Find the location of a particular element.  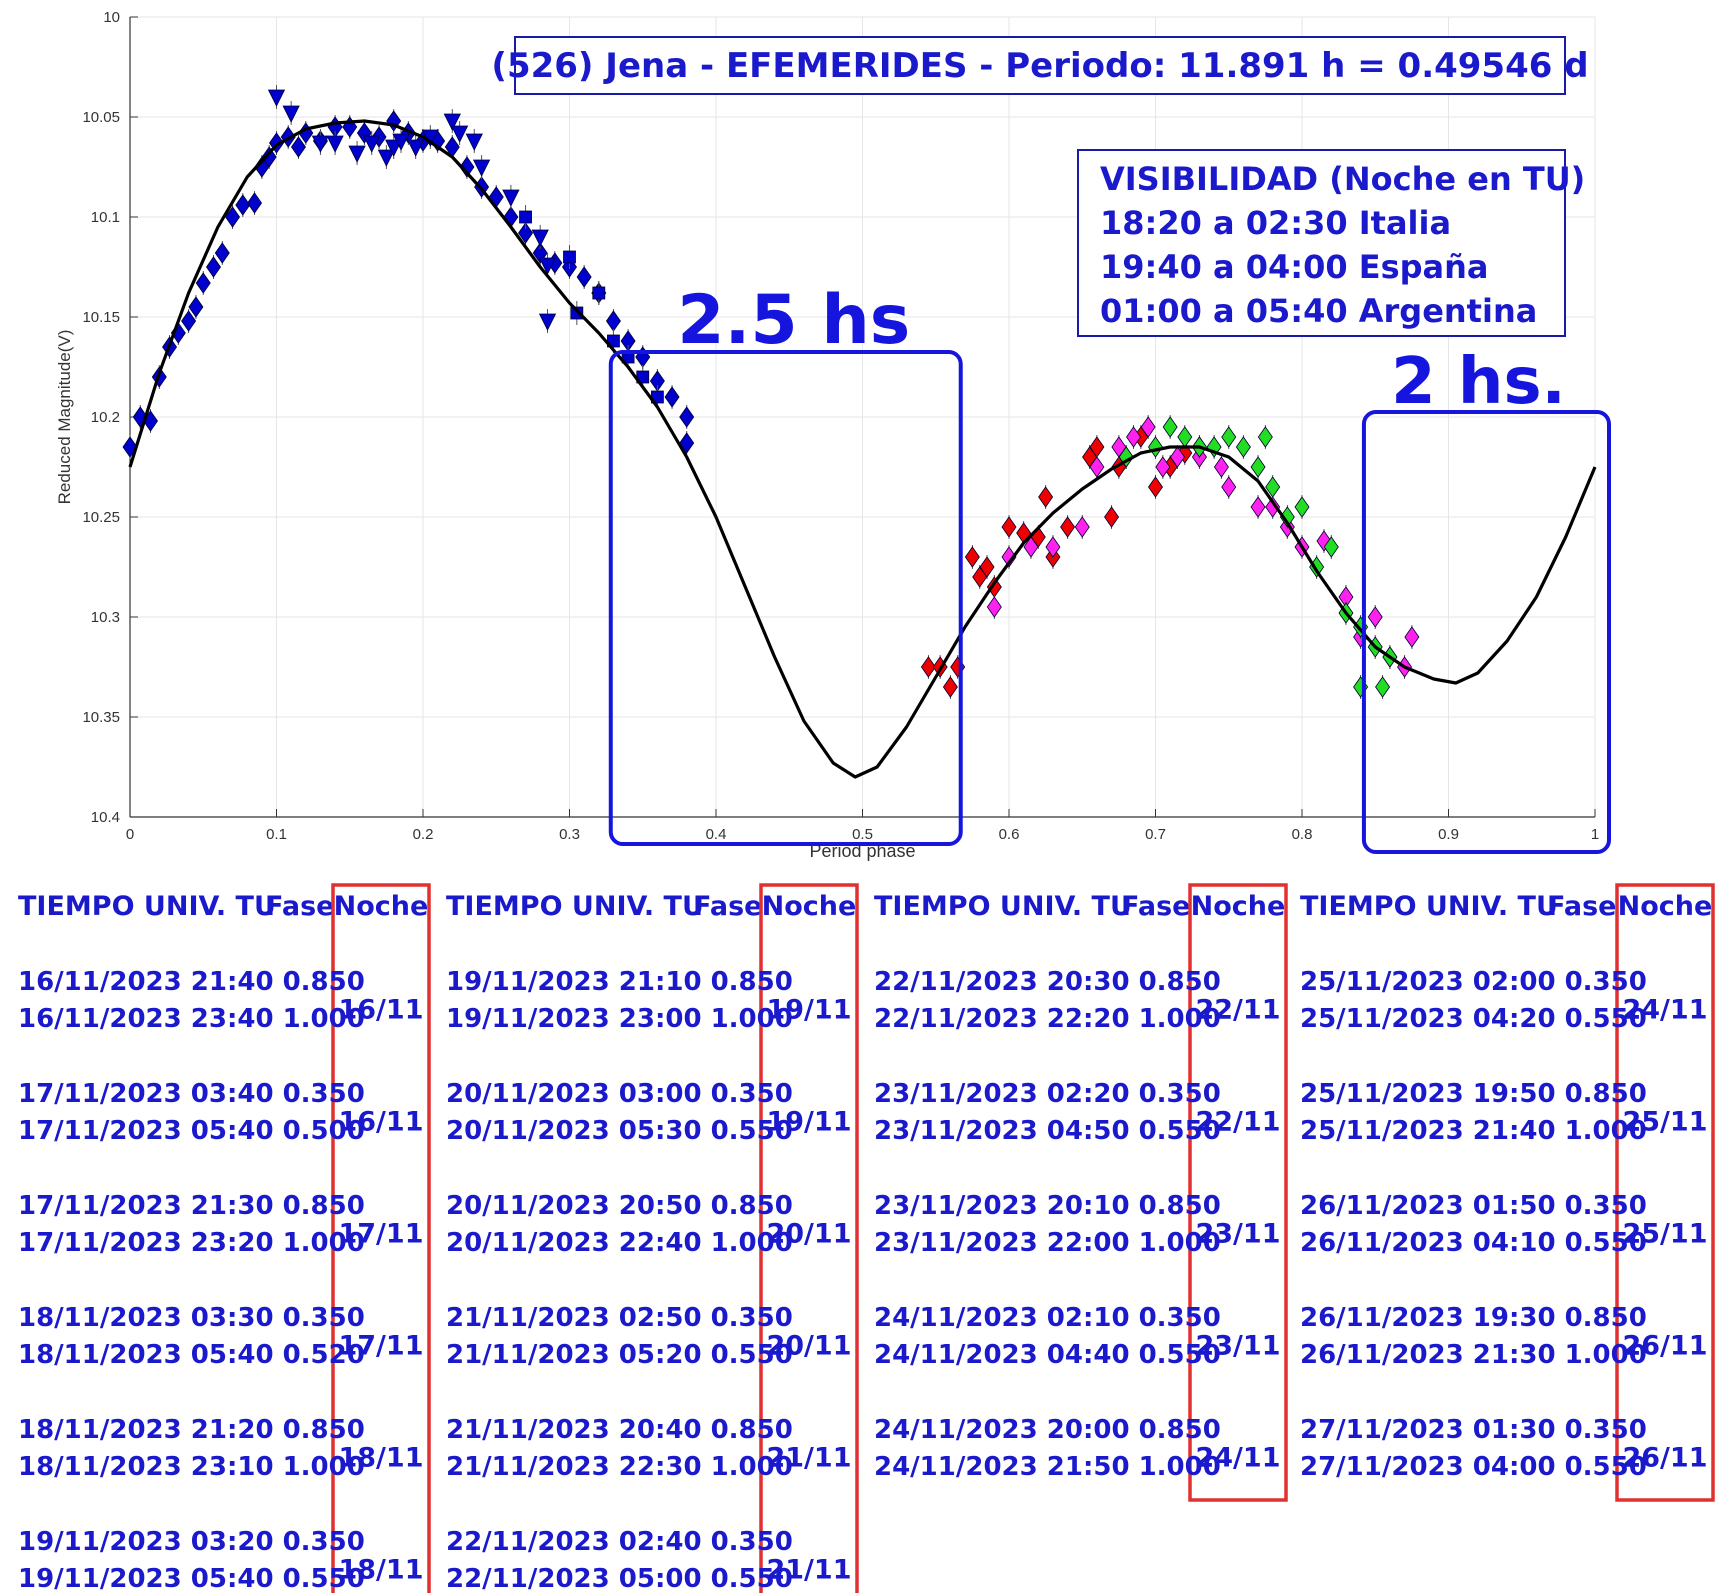

y-tick-label: 10.35 is located at coordinates (101, 717).